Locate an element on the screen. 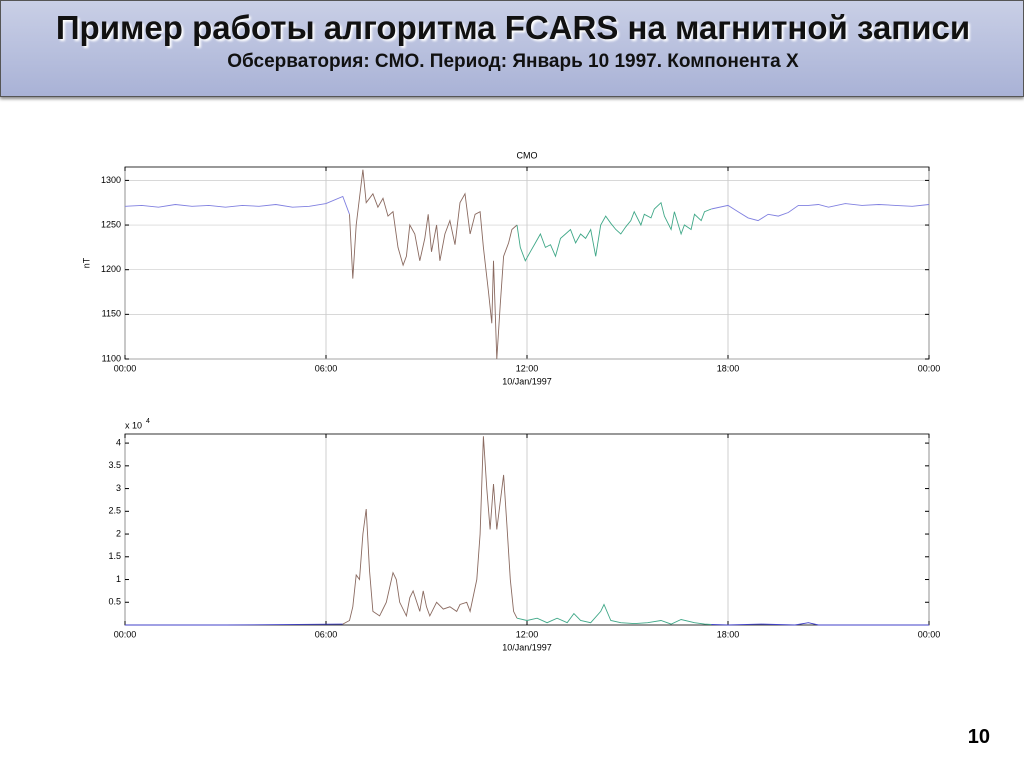 This screenshot has width=1024, height=768. y-tick-label: 1250 is located at coordinates (111, 224).